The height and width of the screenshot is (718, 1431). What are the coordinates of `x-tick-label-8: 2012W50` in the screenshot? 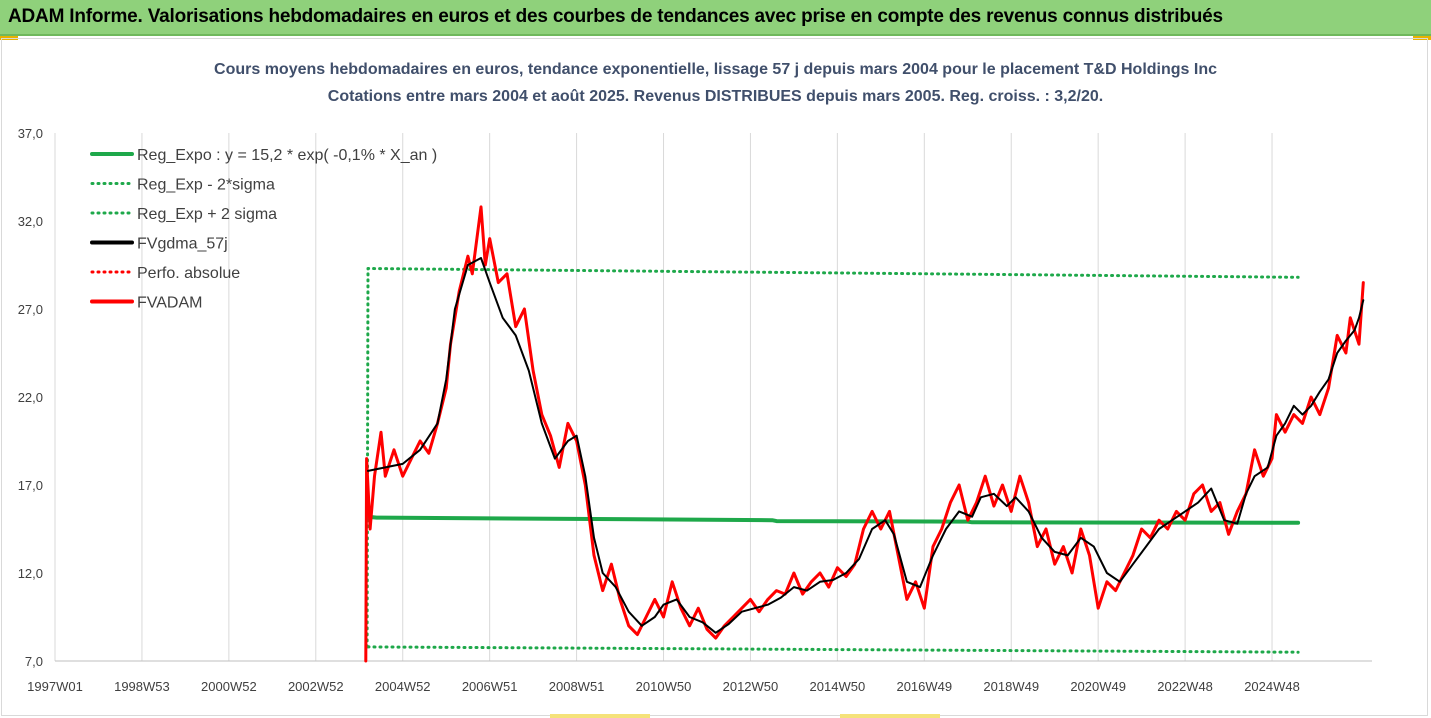 It's located at (751, 686).